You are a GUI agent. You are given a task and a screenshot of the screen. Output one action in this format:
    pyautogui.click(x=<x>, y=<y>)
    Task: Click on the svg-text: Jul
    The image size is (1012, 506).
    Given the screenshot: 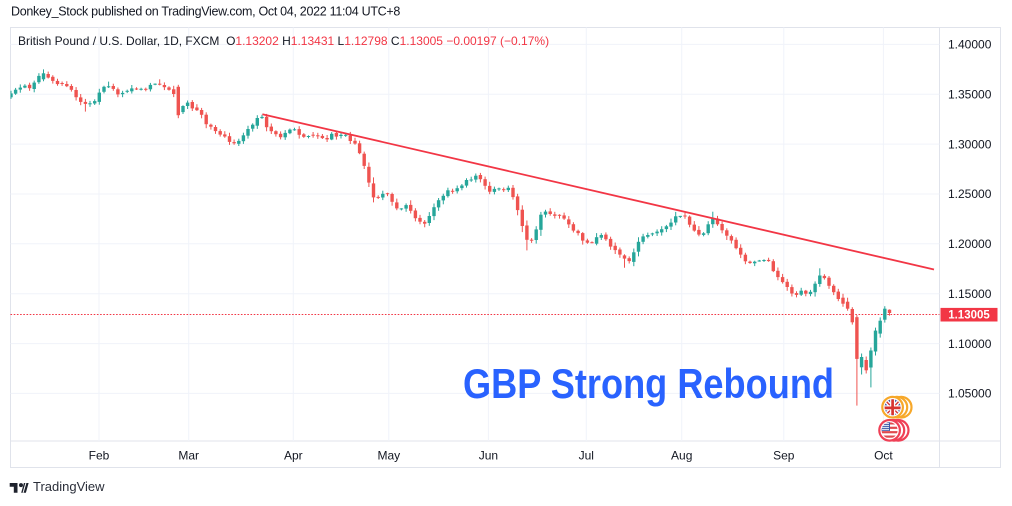 What is the action you would take?
    pyautogui.click(x=586, y=456)
    